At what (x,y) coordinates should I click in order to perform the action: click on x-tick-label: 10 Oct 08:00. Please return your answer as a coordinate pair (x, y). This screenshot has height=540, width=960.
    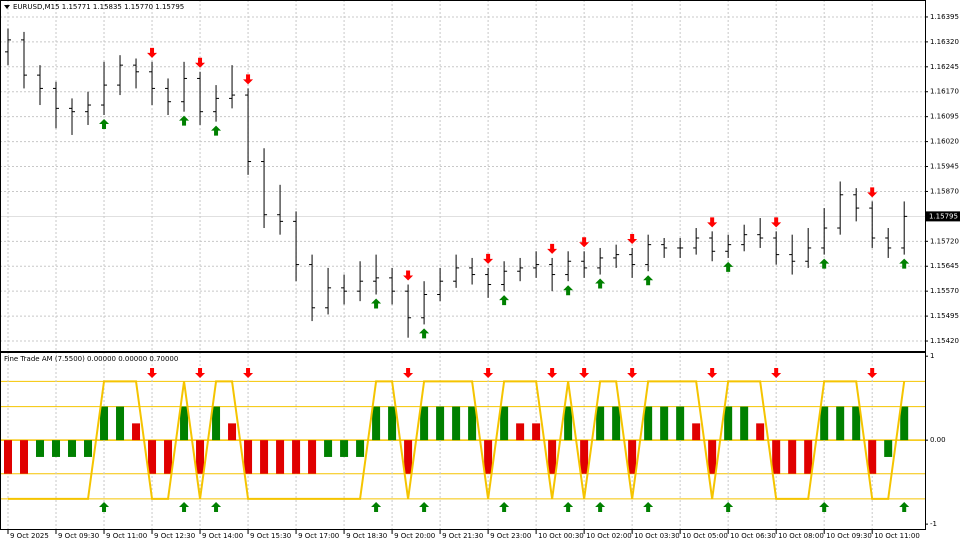
    Looking at the image, I should click on (801, 536).